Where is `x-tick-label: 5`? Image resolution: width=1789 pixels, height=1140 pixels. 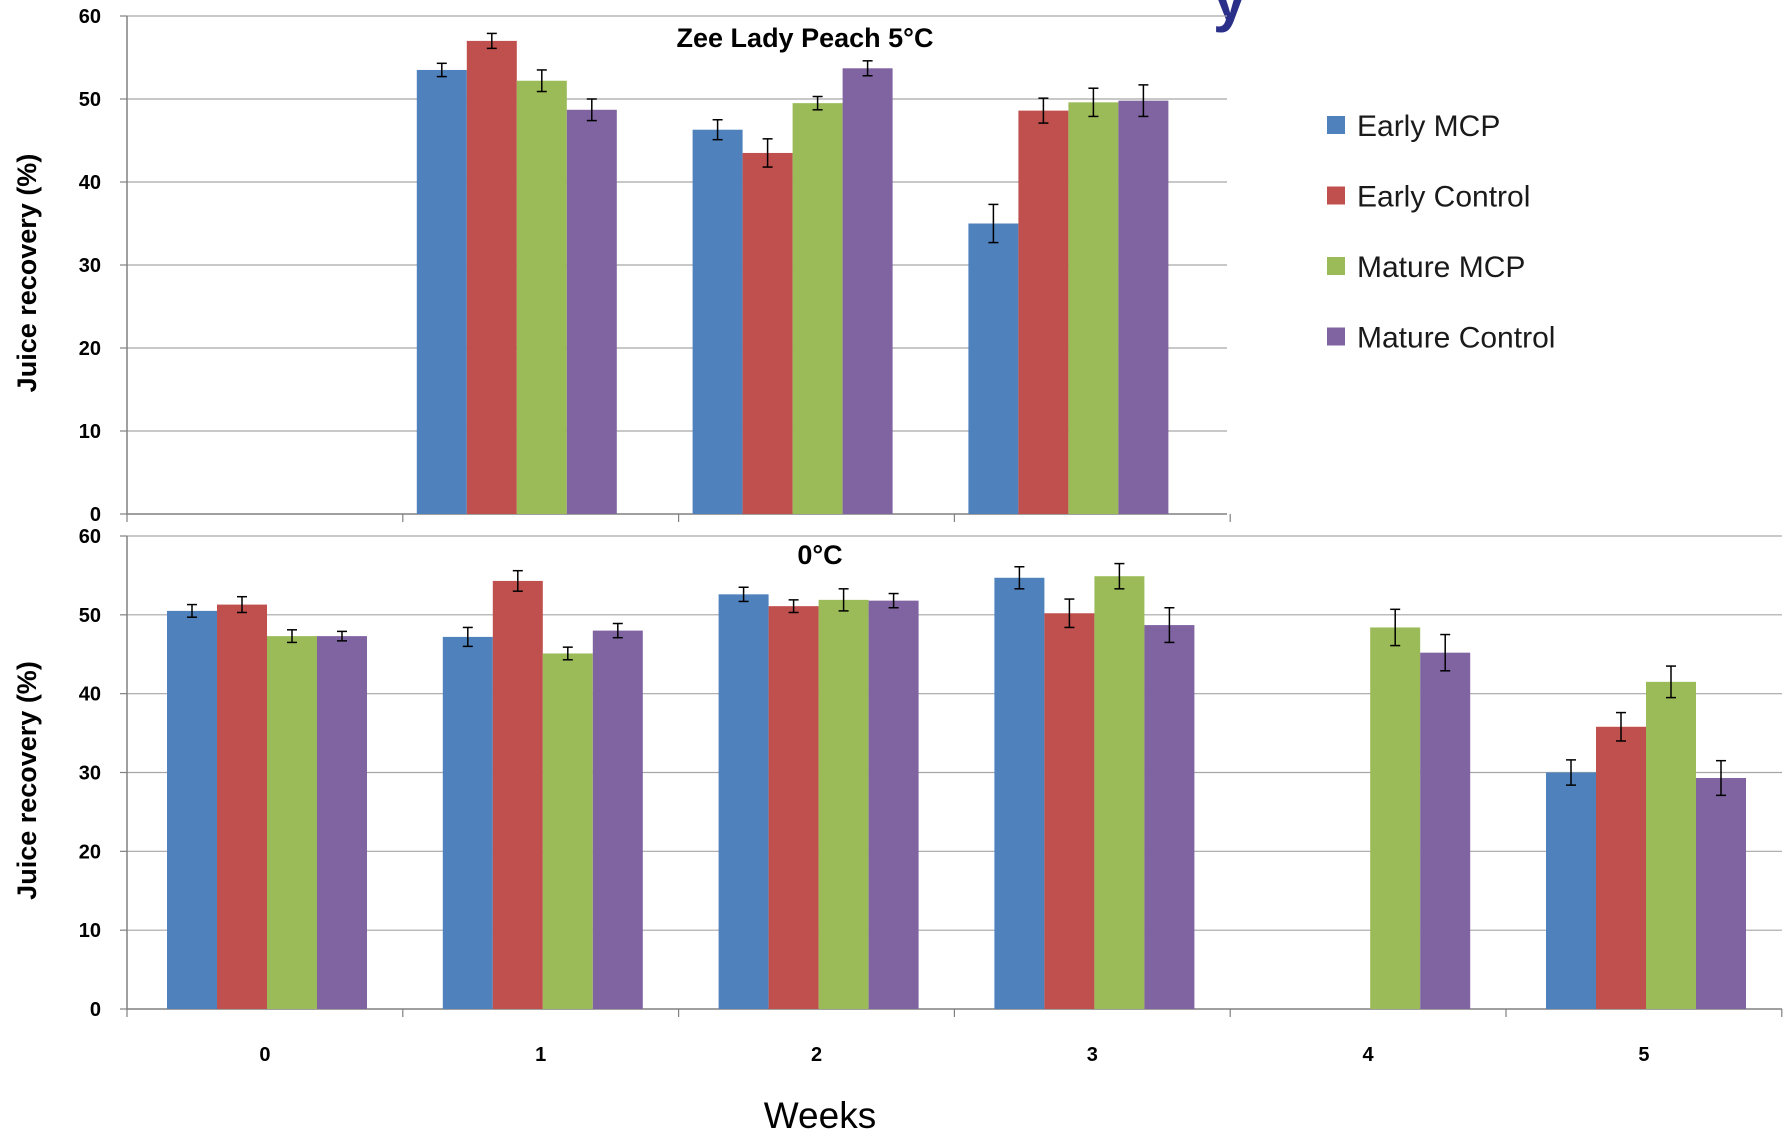 x-tick-label: 5 is located at coordinates (1643, 1055).